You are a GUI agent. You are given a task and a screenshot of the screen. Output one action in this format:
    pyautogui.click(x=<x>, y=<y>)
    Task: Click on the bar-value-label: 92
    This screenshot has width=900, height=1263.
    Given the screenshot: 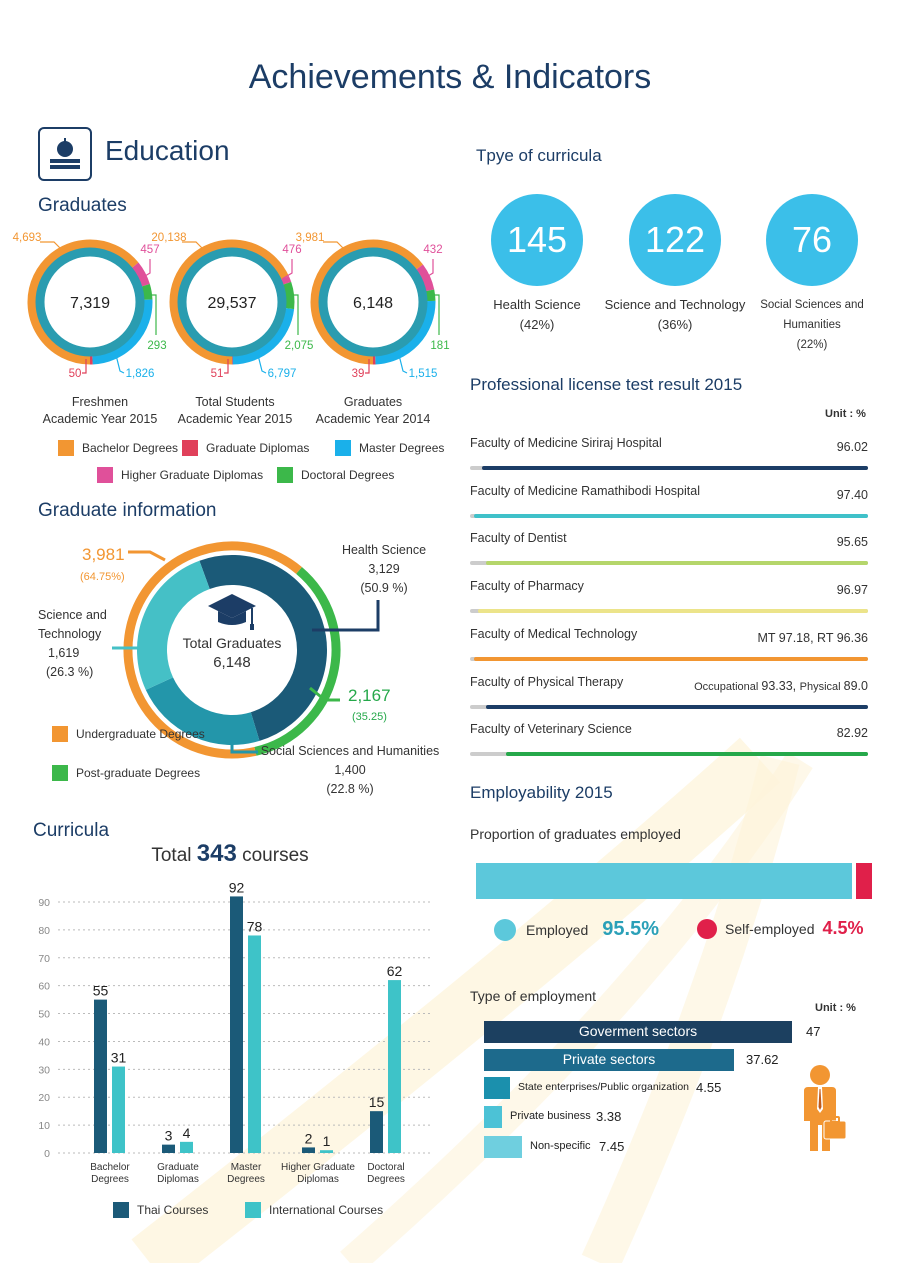 What is the action you would take?
    pyautogui.click(x=237, y=887)
    